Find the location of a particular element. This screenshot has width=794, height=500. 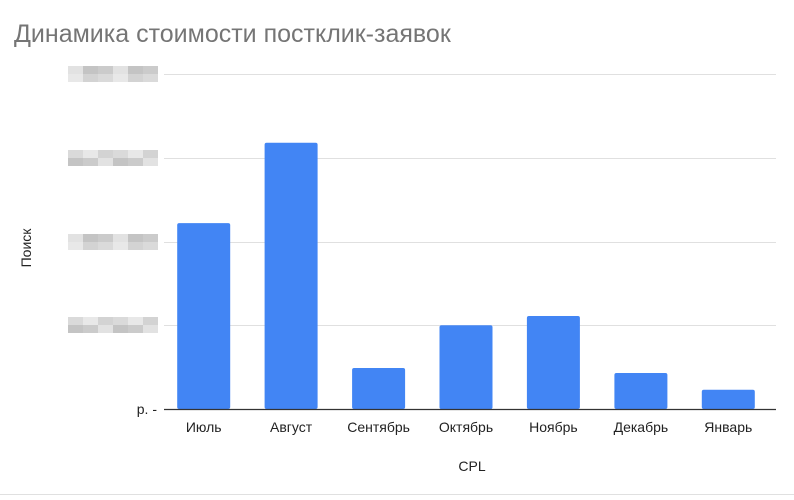

y-tick-label: р. - is located at coordinates (147, 409).